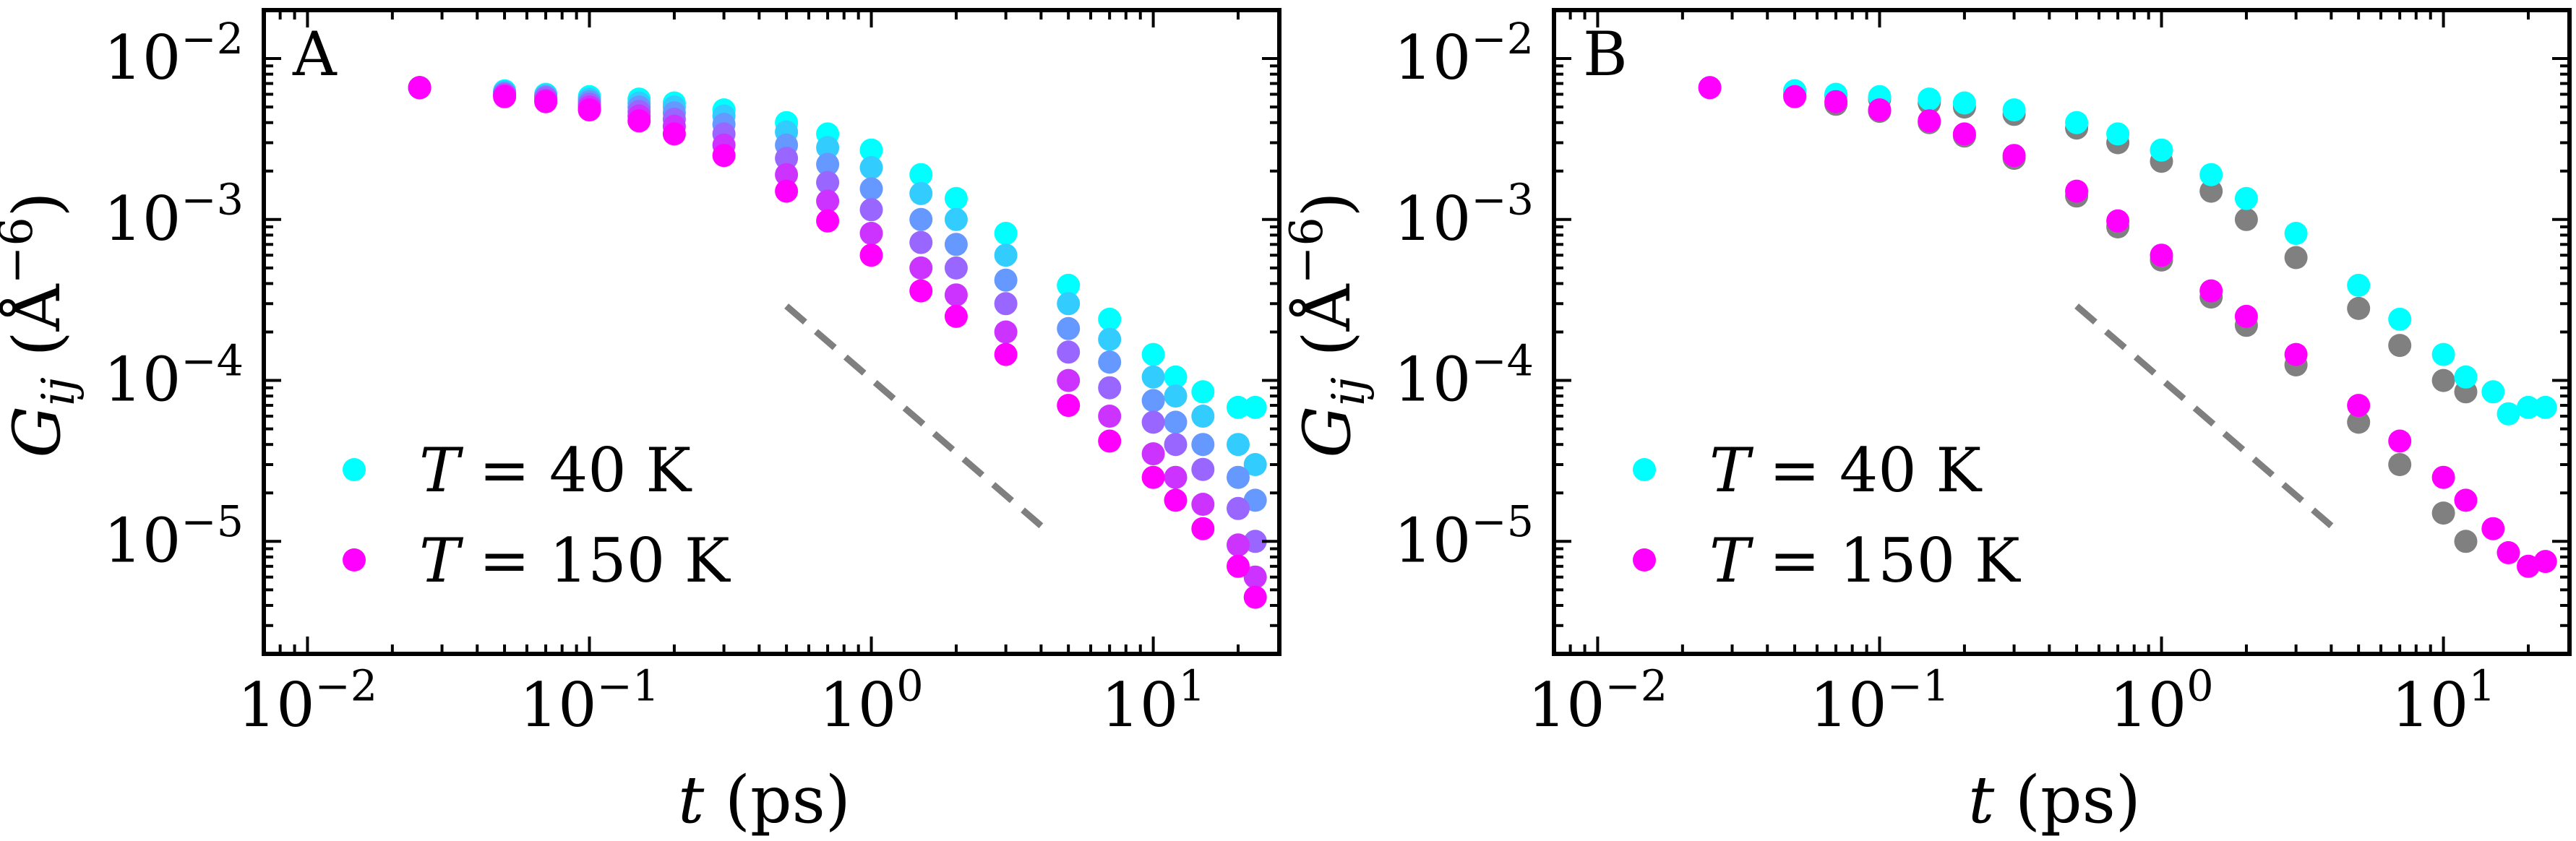  What do you see at coordinates (2161, 701) in the screenshot?
I see `x-tick-label: 10⁰` at bounding box center [2161, 701].